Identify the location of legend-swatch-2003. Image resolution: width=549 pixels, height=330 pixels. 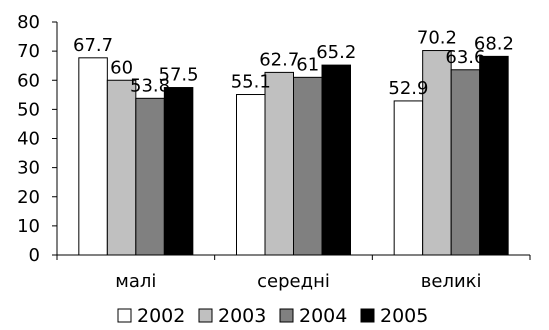
(205, 315).